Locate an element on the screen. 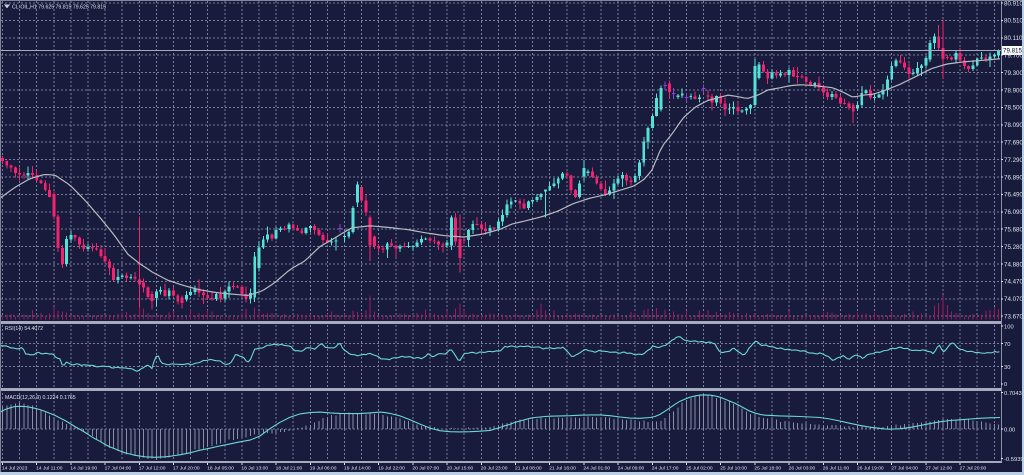 This screenshot has height=475, width=1024. svg-text: 24 Jul 17:00 is located at coordinates (665, 469).